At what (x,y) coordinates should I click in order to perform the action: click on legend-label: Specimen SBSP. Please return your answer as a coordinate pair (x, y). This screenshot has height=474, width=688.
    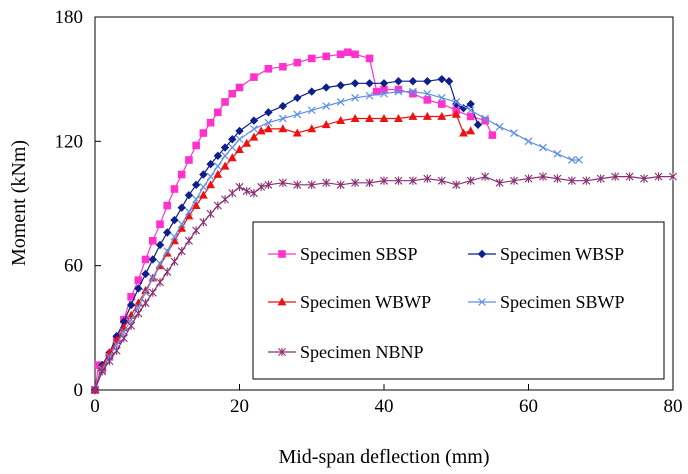
    Looking at the image, I should click on (359, 254).